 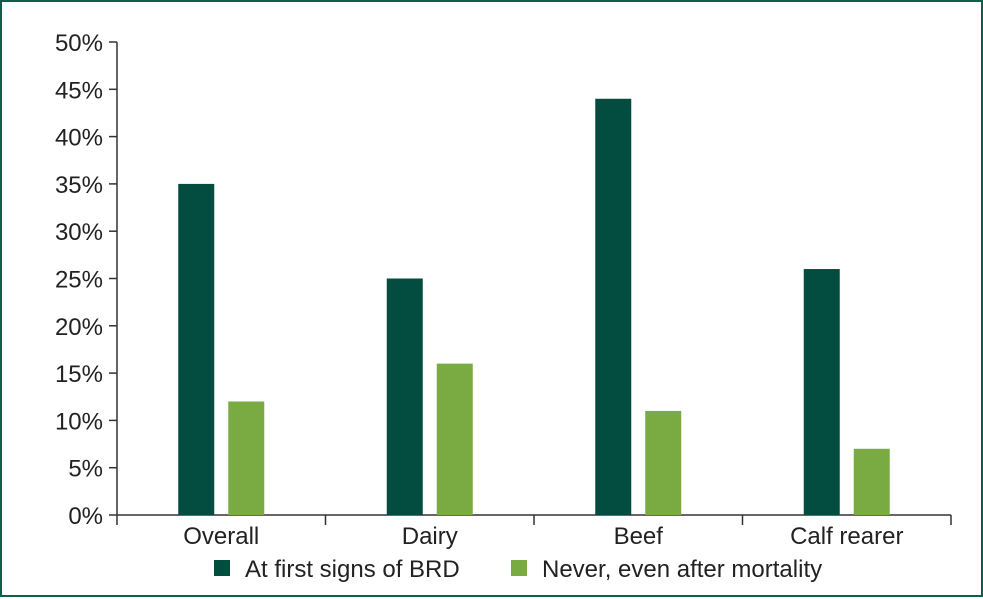 I want to click on y-tick-label: 0%, so click(x=85, y=516).